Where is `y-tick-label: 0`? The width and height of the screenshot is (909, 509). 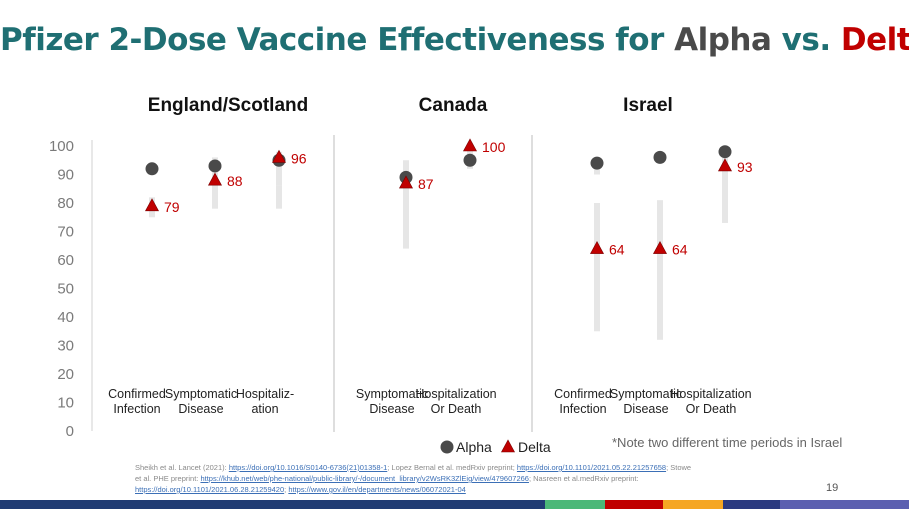
y-tick-label: 0 is located at coordinates (70, 431).